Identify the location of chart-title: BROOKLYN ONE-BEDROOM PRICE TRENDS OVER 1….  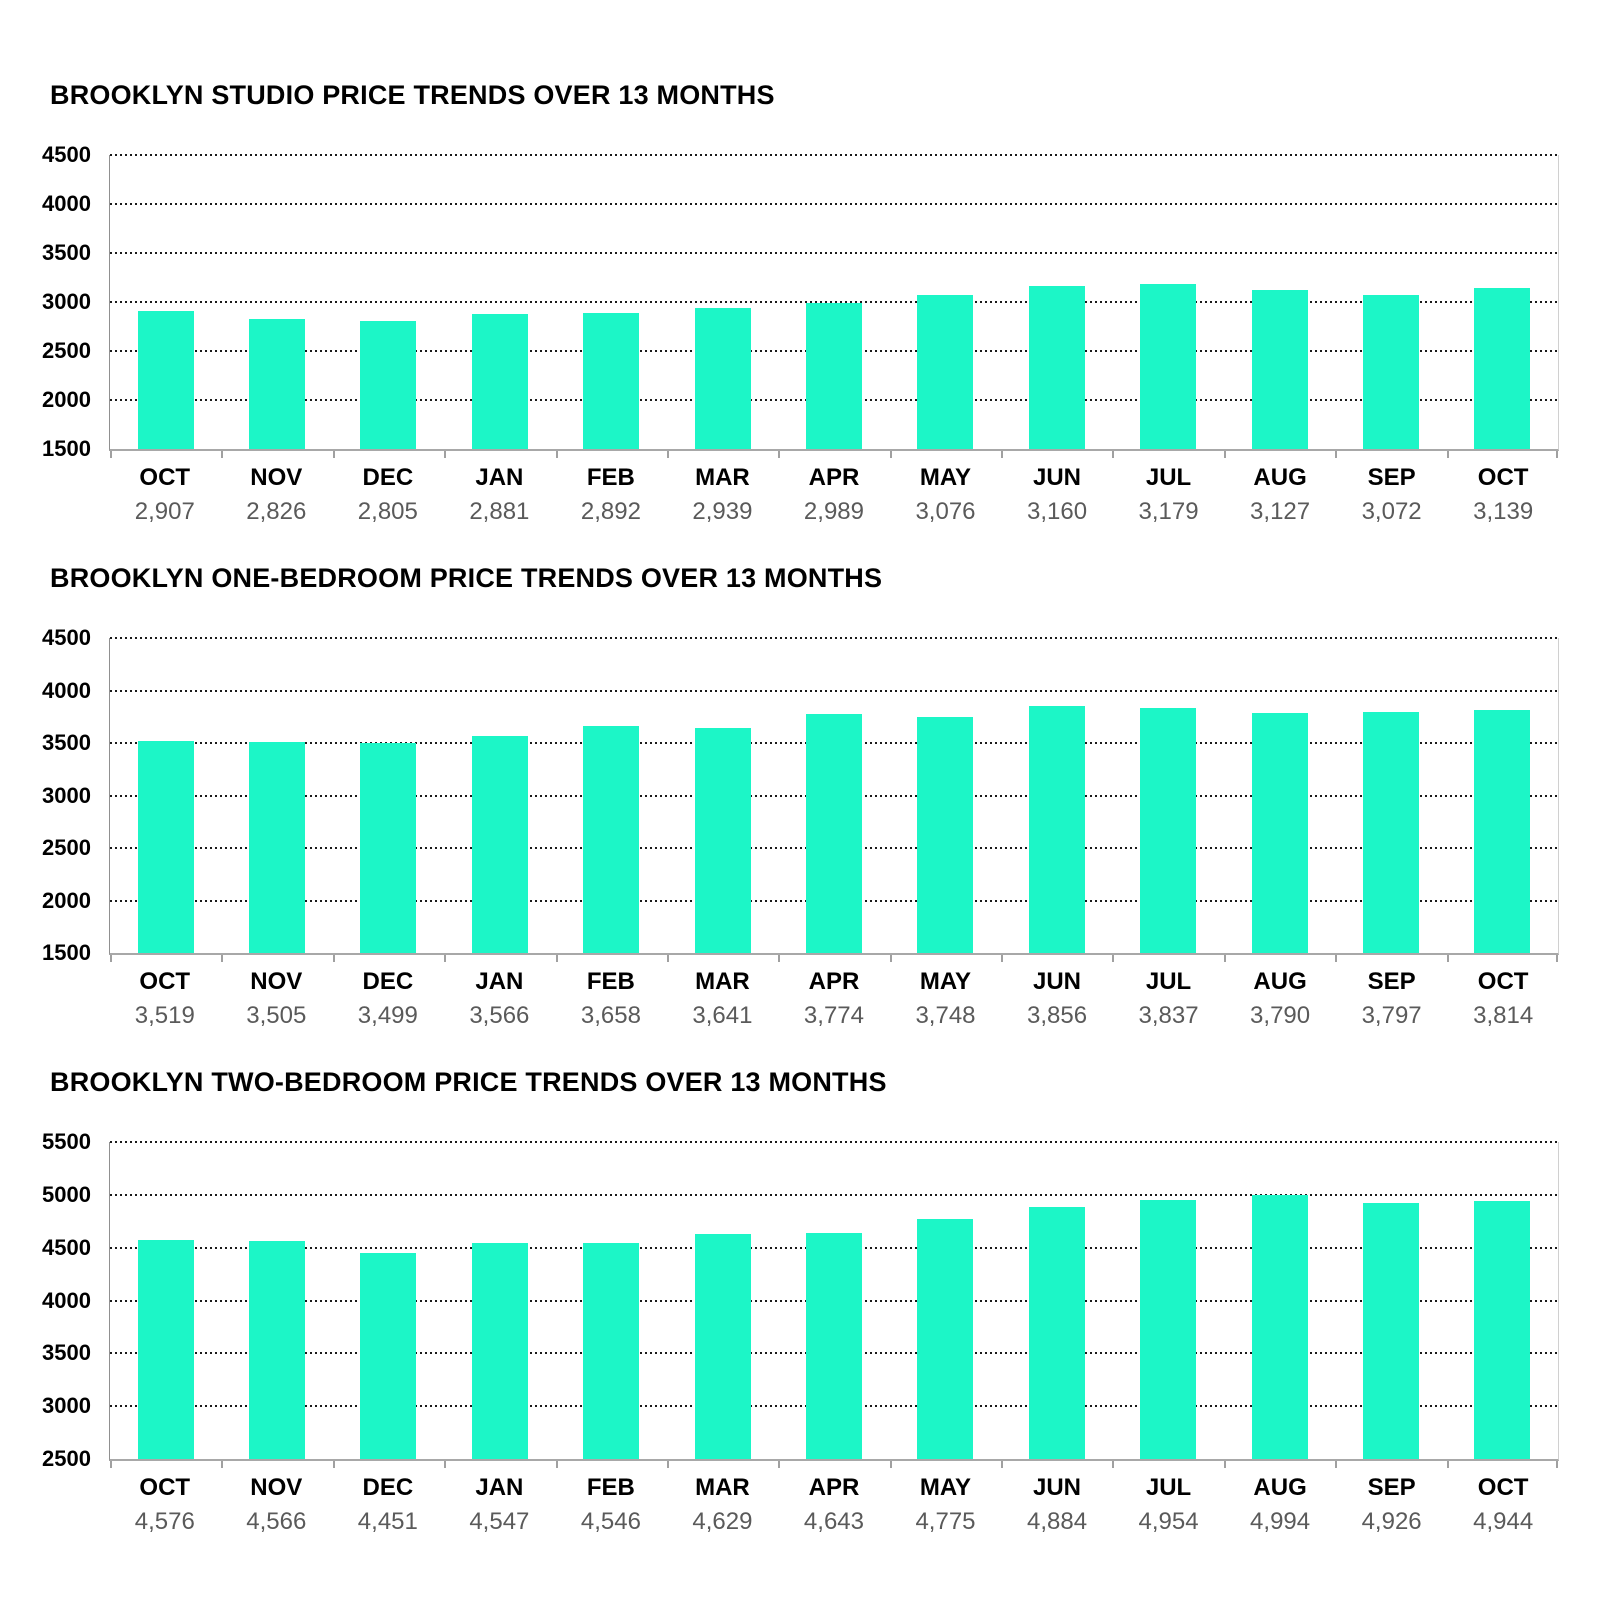
(466, 578).